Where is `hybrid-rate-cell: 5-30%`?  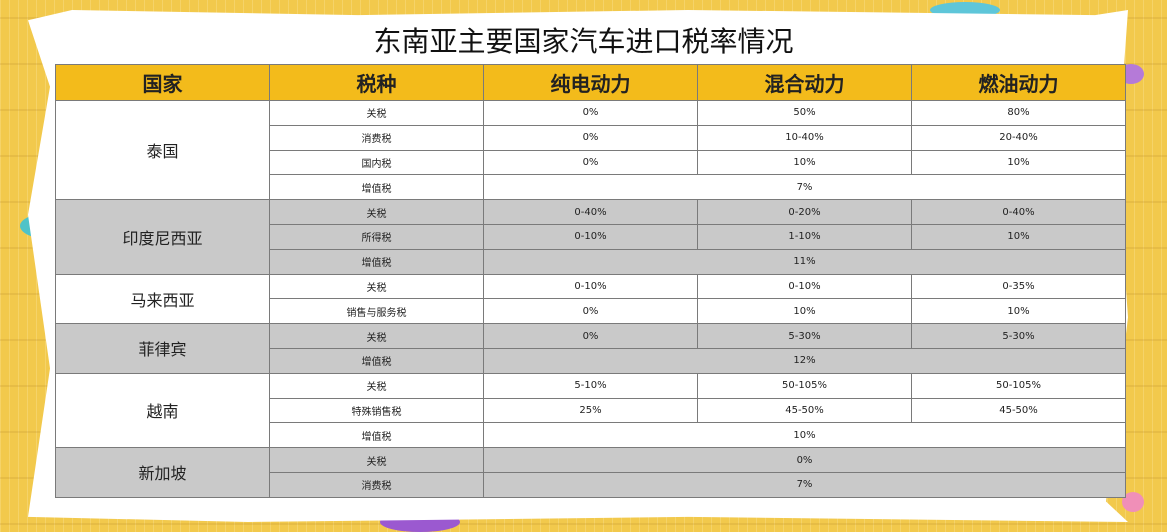 hybrid-rate-cell: 5-30% is located at coordinates (804, 336).